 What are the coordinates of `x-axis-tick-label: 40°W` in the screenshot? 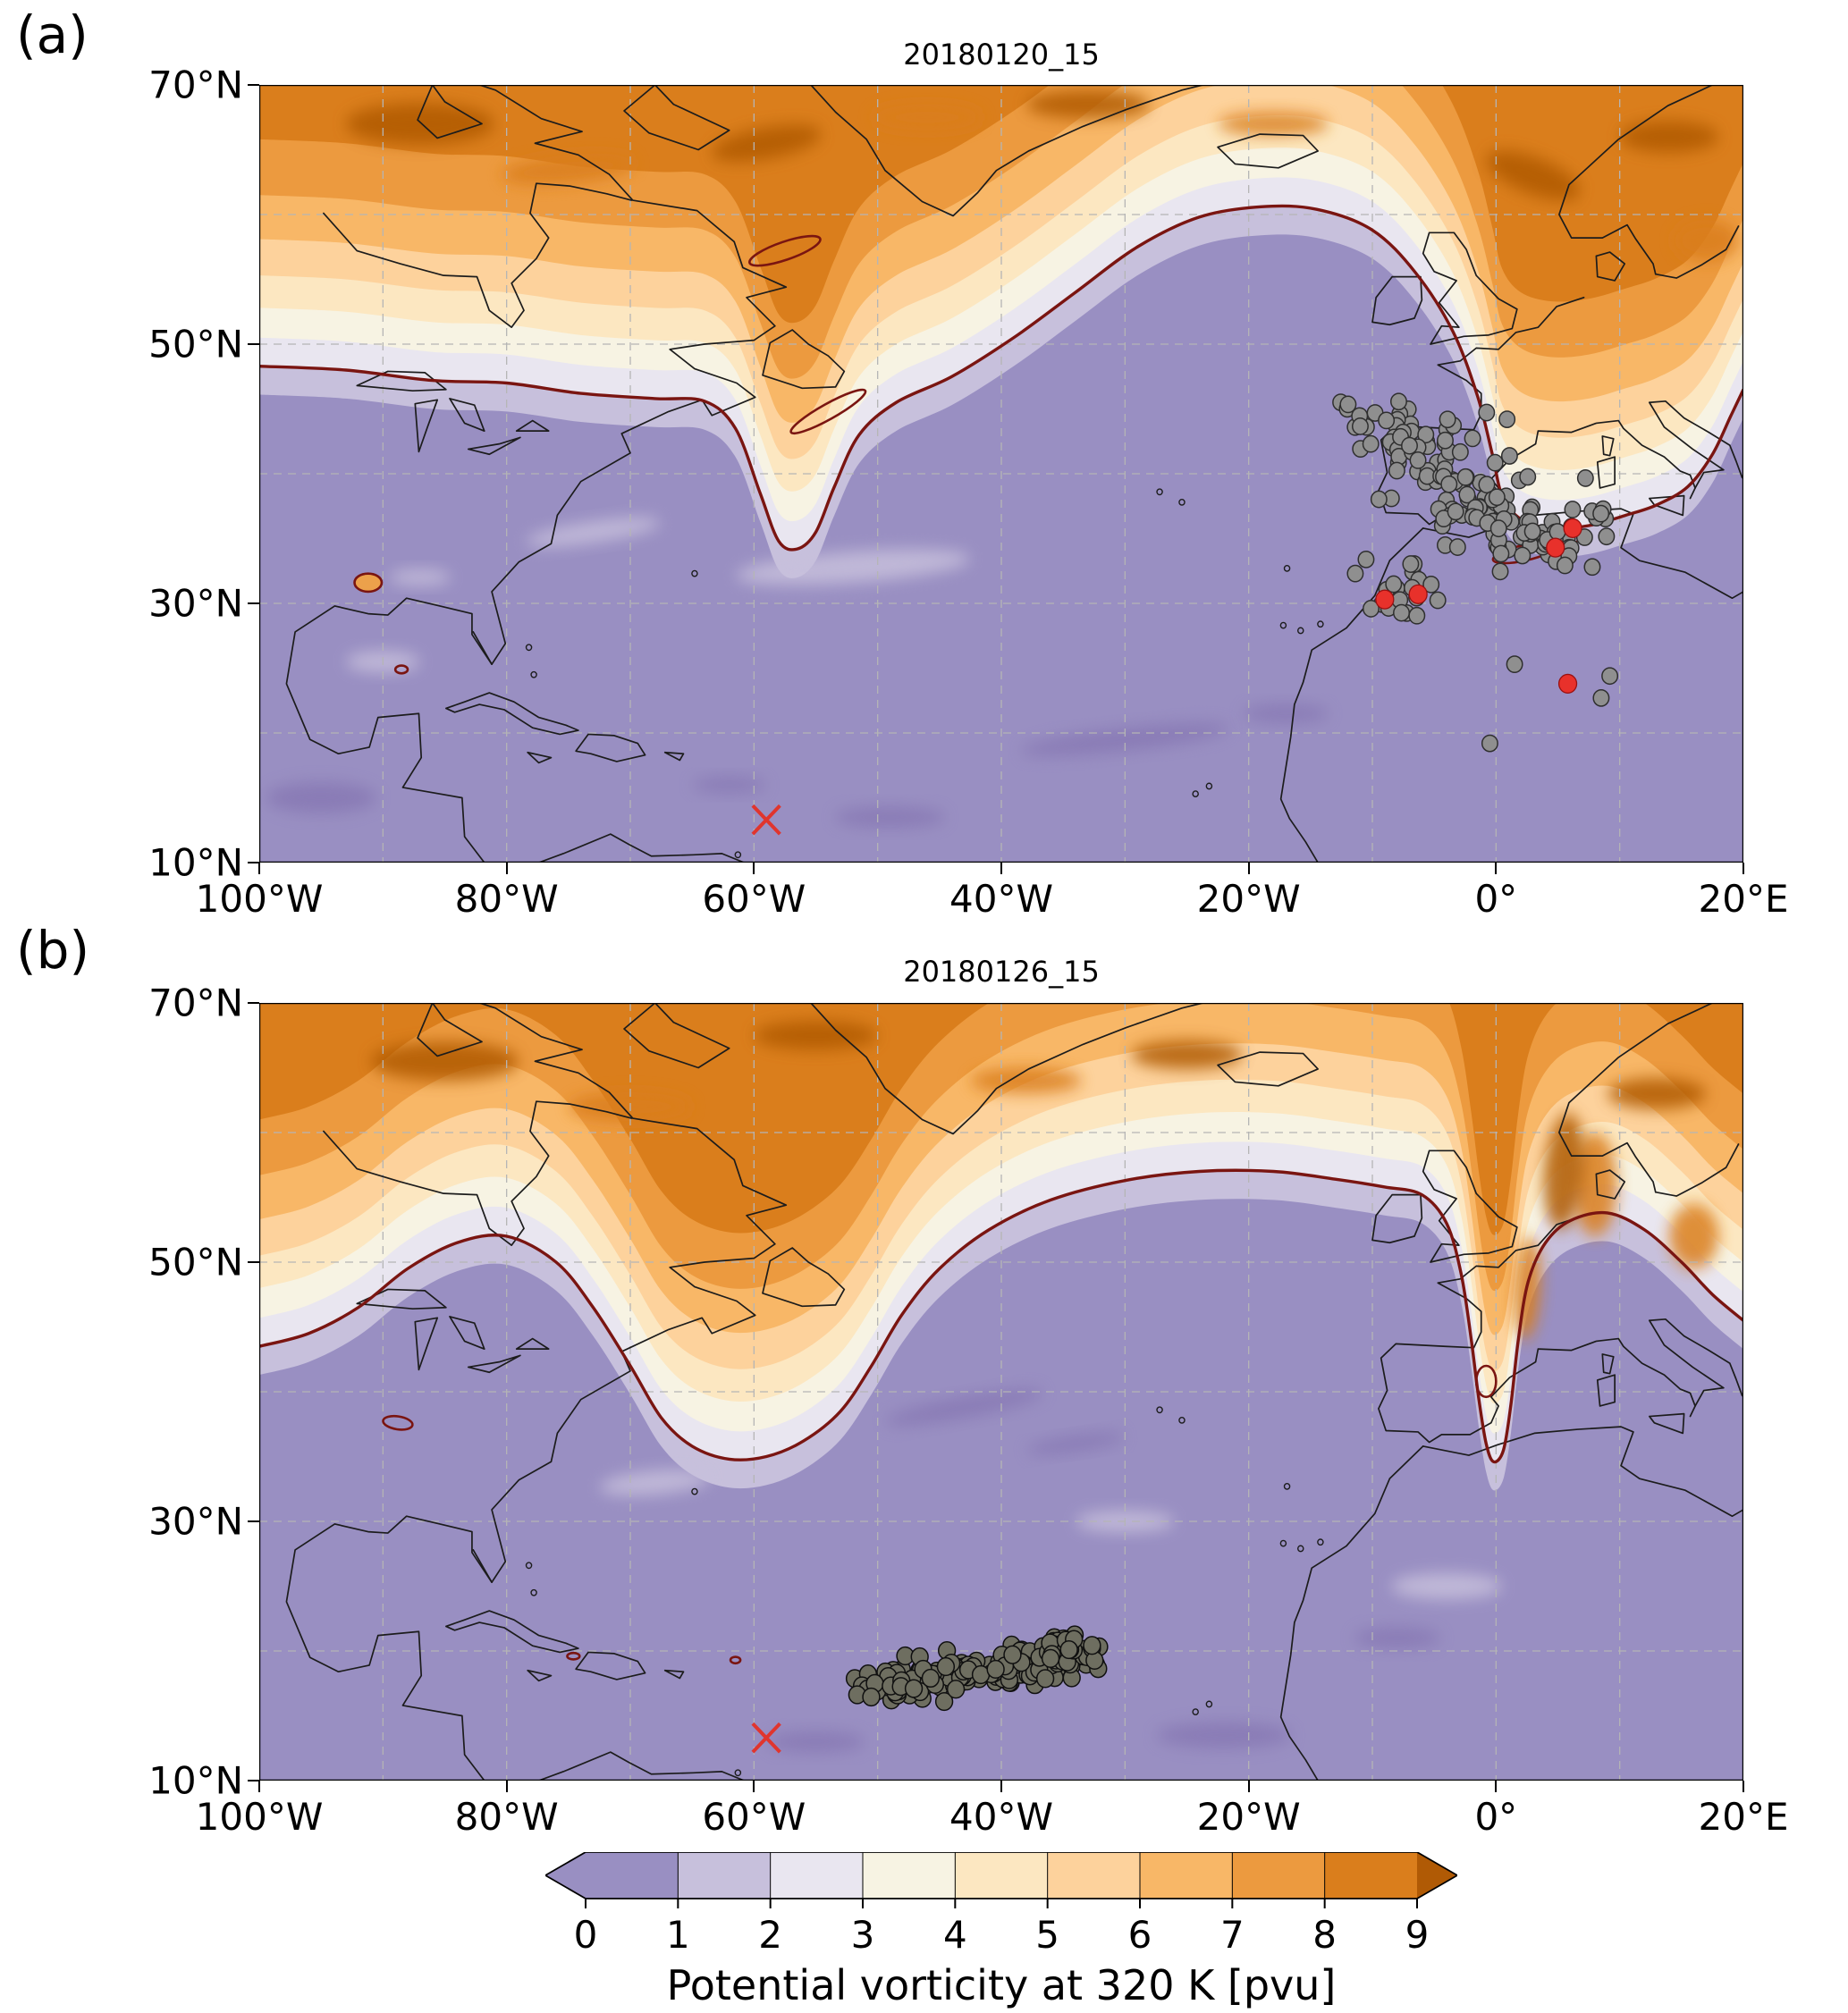 It's located at (1001, 899).